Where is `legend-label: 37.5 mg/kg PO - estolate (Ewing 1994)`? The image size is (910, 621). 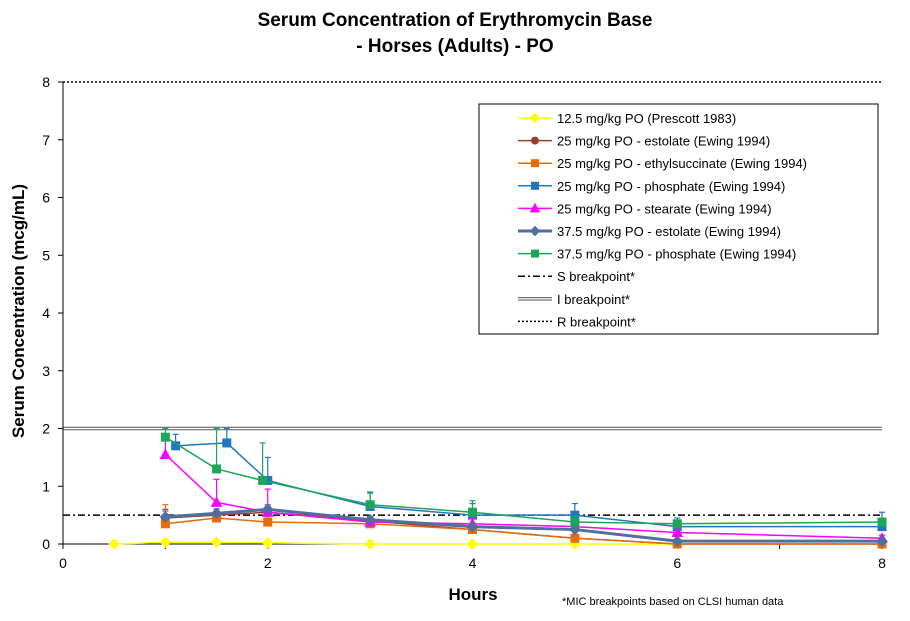
legend-label: 37.5 mg/kg PO - estolate (Ewing 1994) is located at coordinates (669, 231).